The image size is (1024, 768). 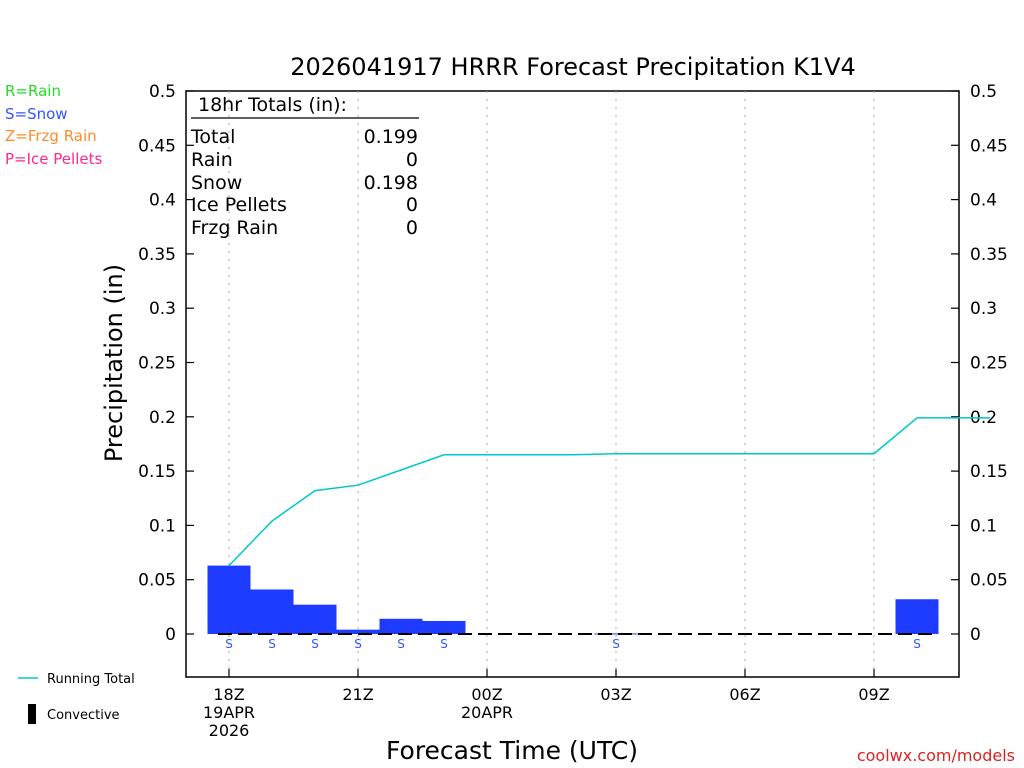 What do you see at coordinates (615, 694) in the screenshot?
I see `x-tick-label: 03Z` at bounding box center [615, 694].